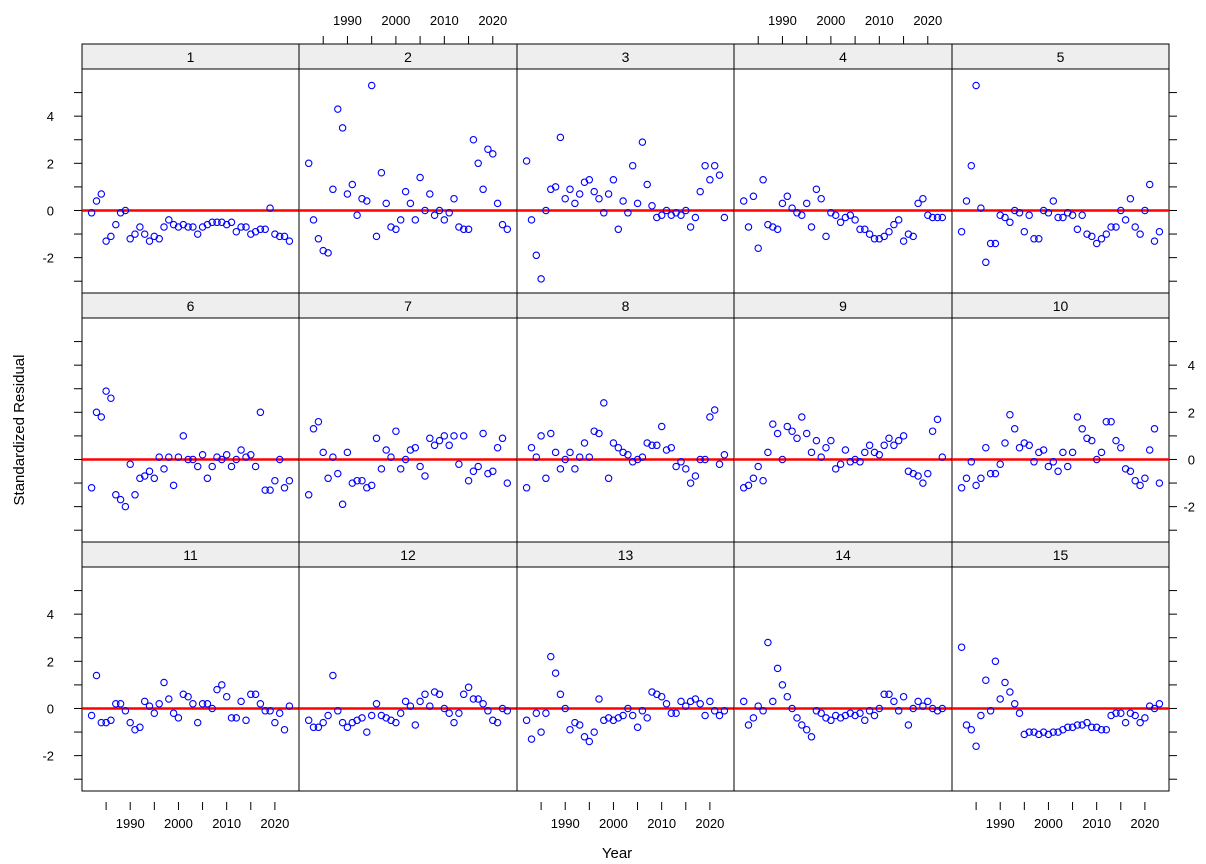  What do you see at coordinates (190, 417) in the screenshot?
I see `panel-6: 6` at bounding box center [190, 417].